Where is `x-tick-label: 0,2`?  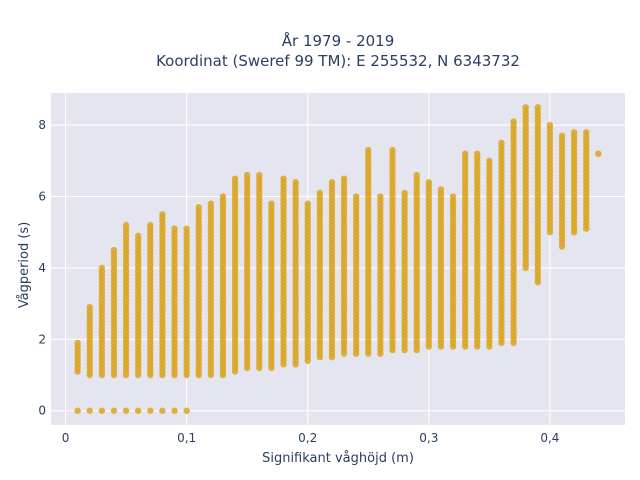
x-tick-label: 0,2 is located at coordinates (307, 438).